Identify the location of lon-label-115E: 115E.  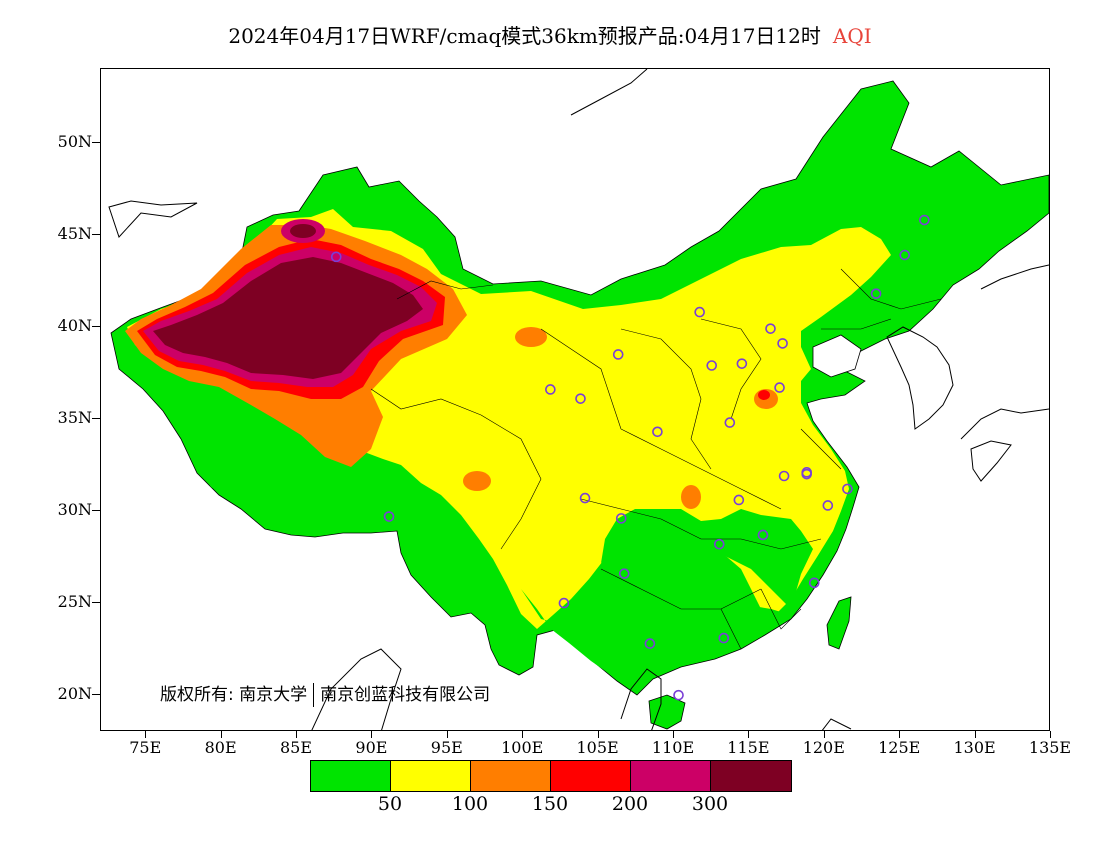
(748, 747).